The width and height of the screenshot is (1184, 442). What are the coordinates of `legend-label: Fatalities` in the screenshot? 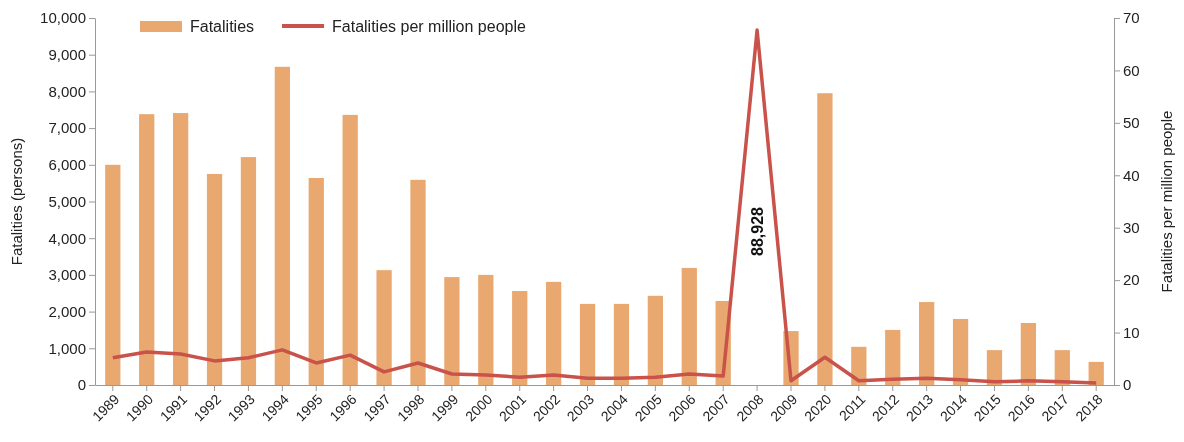 It's located at (222, 26).